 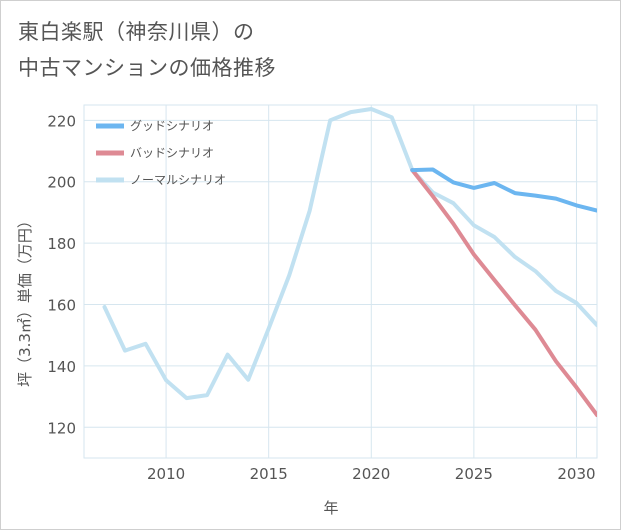 What do you see at coordinates (136, 32) in the screenshot?
I see `chart-title-line-1: 東白楽駅（神奈川県）の` at bounding box center [136, 32].